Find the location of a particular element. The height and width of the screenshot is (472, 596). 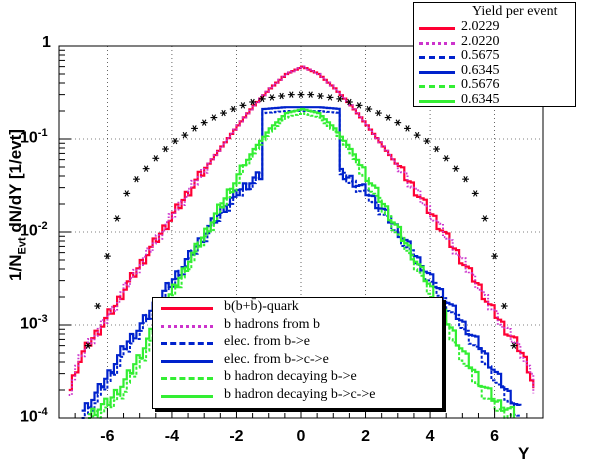

series-legend-label: b hadrons from b is located at coordinates (272, 324).